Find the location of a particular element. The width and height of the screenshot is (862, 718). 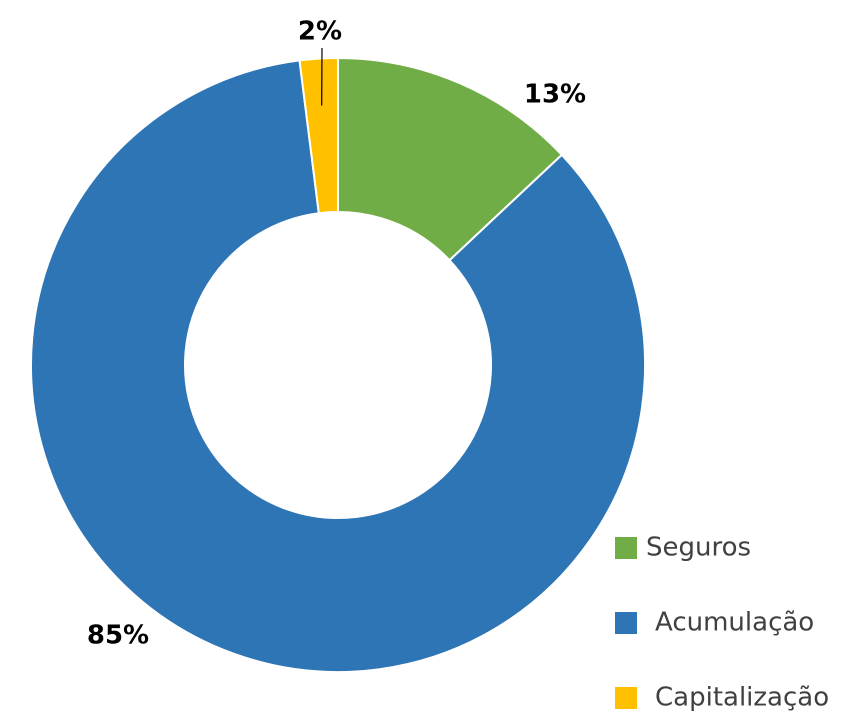

legend-label: Seguros is located at coordinates (698, 548).